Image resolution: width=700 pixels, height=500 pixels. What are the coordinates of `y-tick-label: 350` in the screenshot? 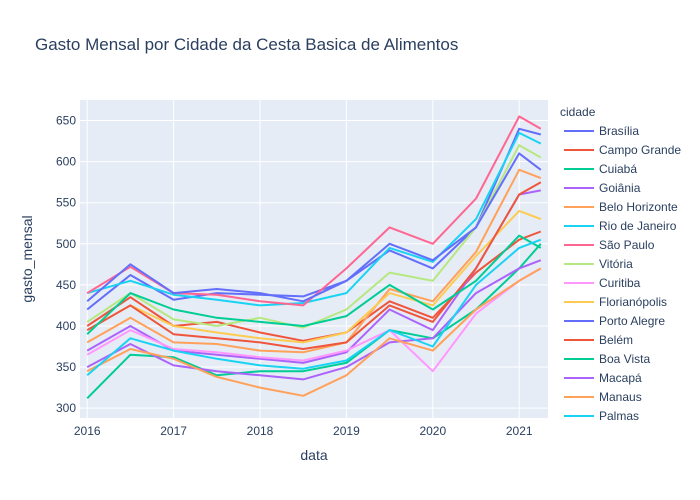 It's located at (66, 367).